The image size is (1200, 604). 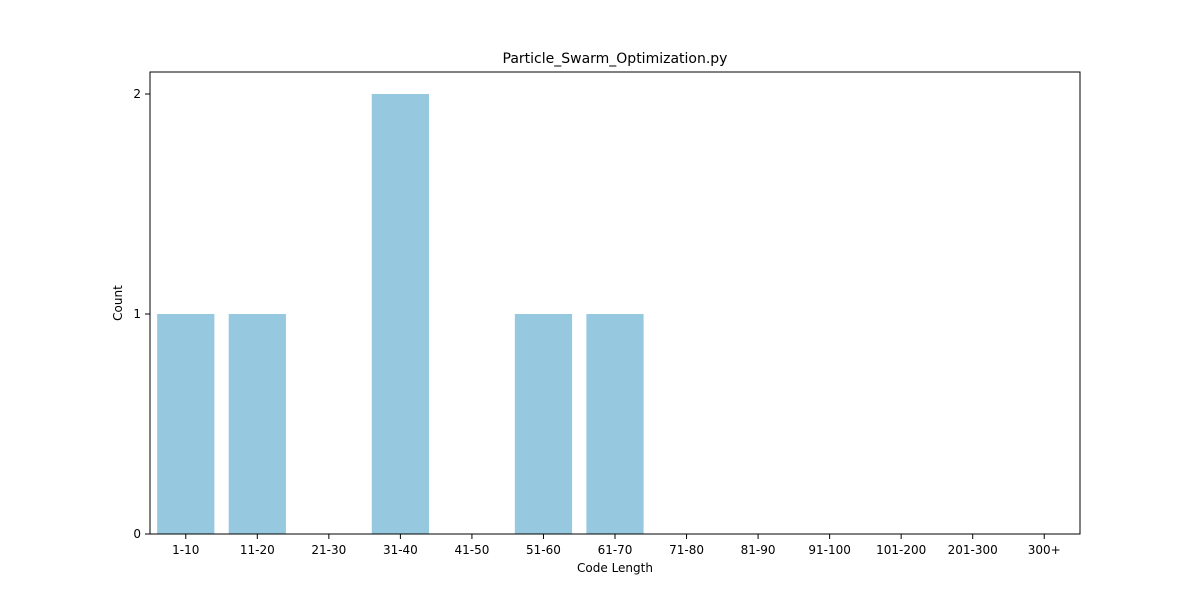 What do you see at coordinates (137, 534) in the screenshot?
I see `y-tick-label: 0` at bounding box center [137, 534].